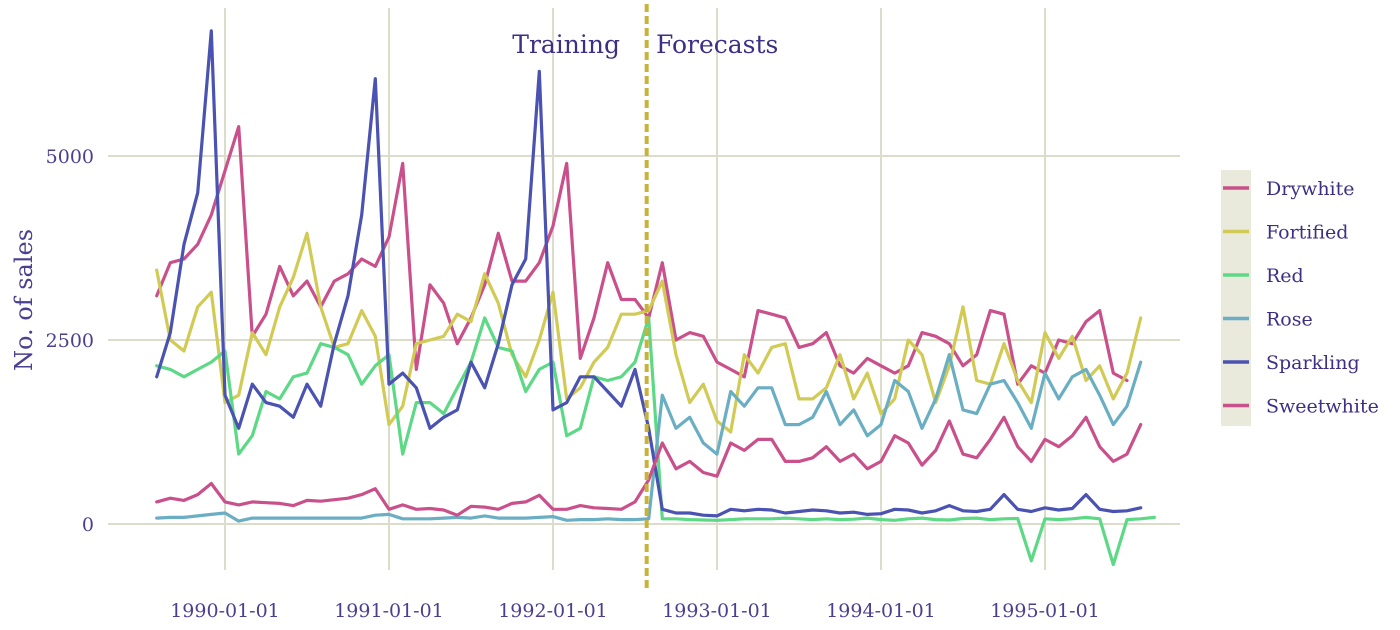 This screenshot has width=1400, height=630. What do you see at coordinates (24, 300) in the screenshot?
I see `y-axis-title: No. of sales` at bounding box center [24, 300].